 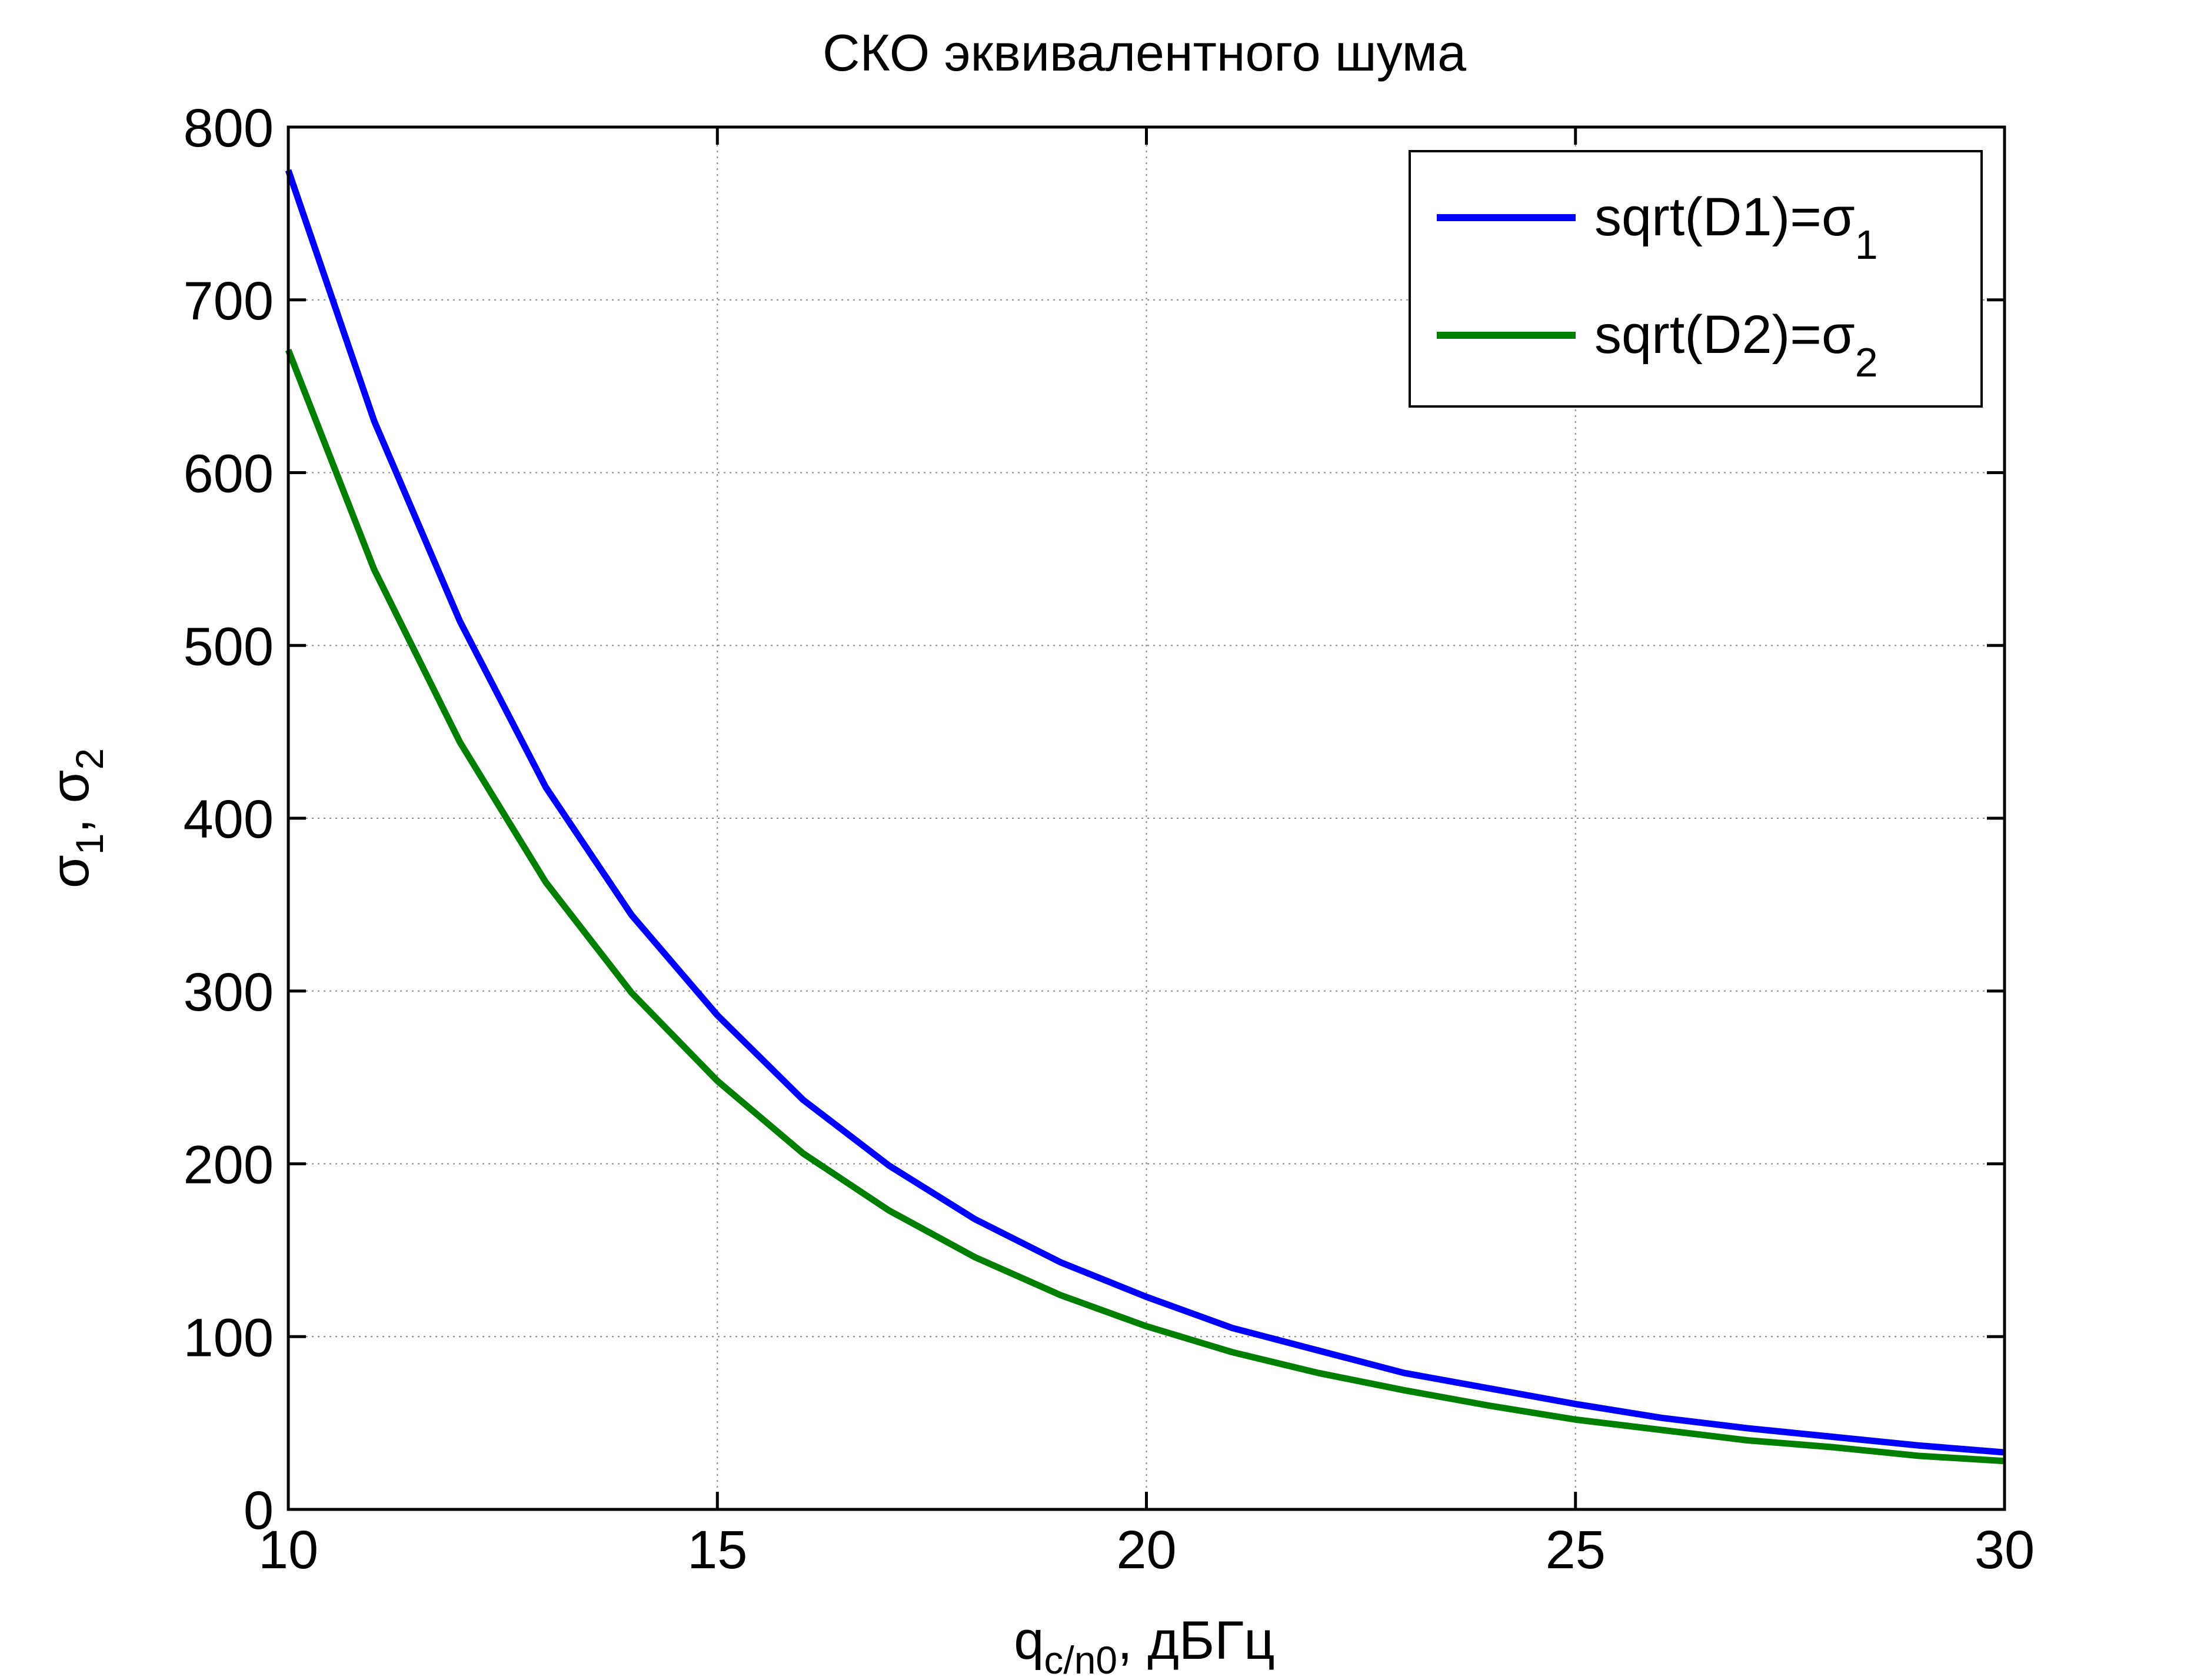 I want to click on y-tick-label: 600, so click(x=229, y=474).